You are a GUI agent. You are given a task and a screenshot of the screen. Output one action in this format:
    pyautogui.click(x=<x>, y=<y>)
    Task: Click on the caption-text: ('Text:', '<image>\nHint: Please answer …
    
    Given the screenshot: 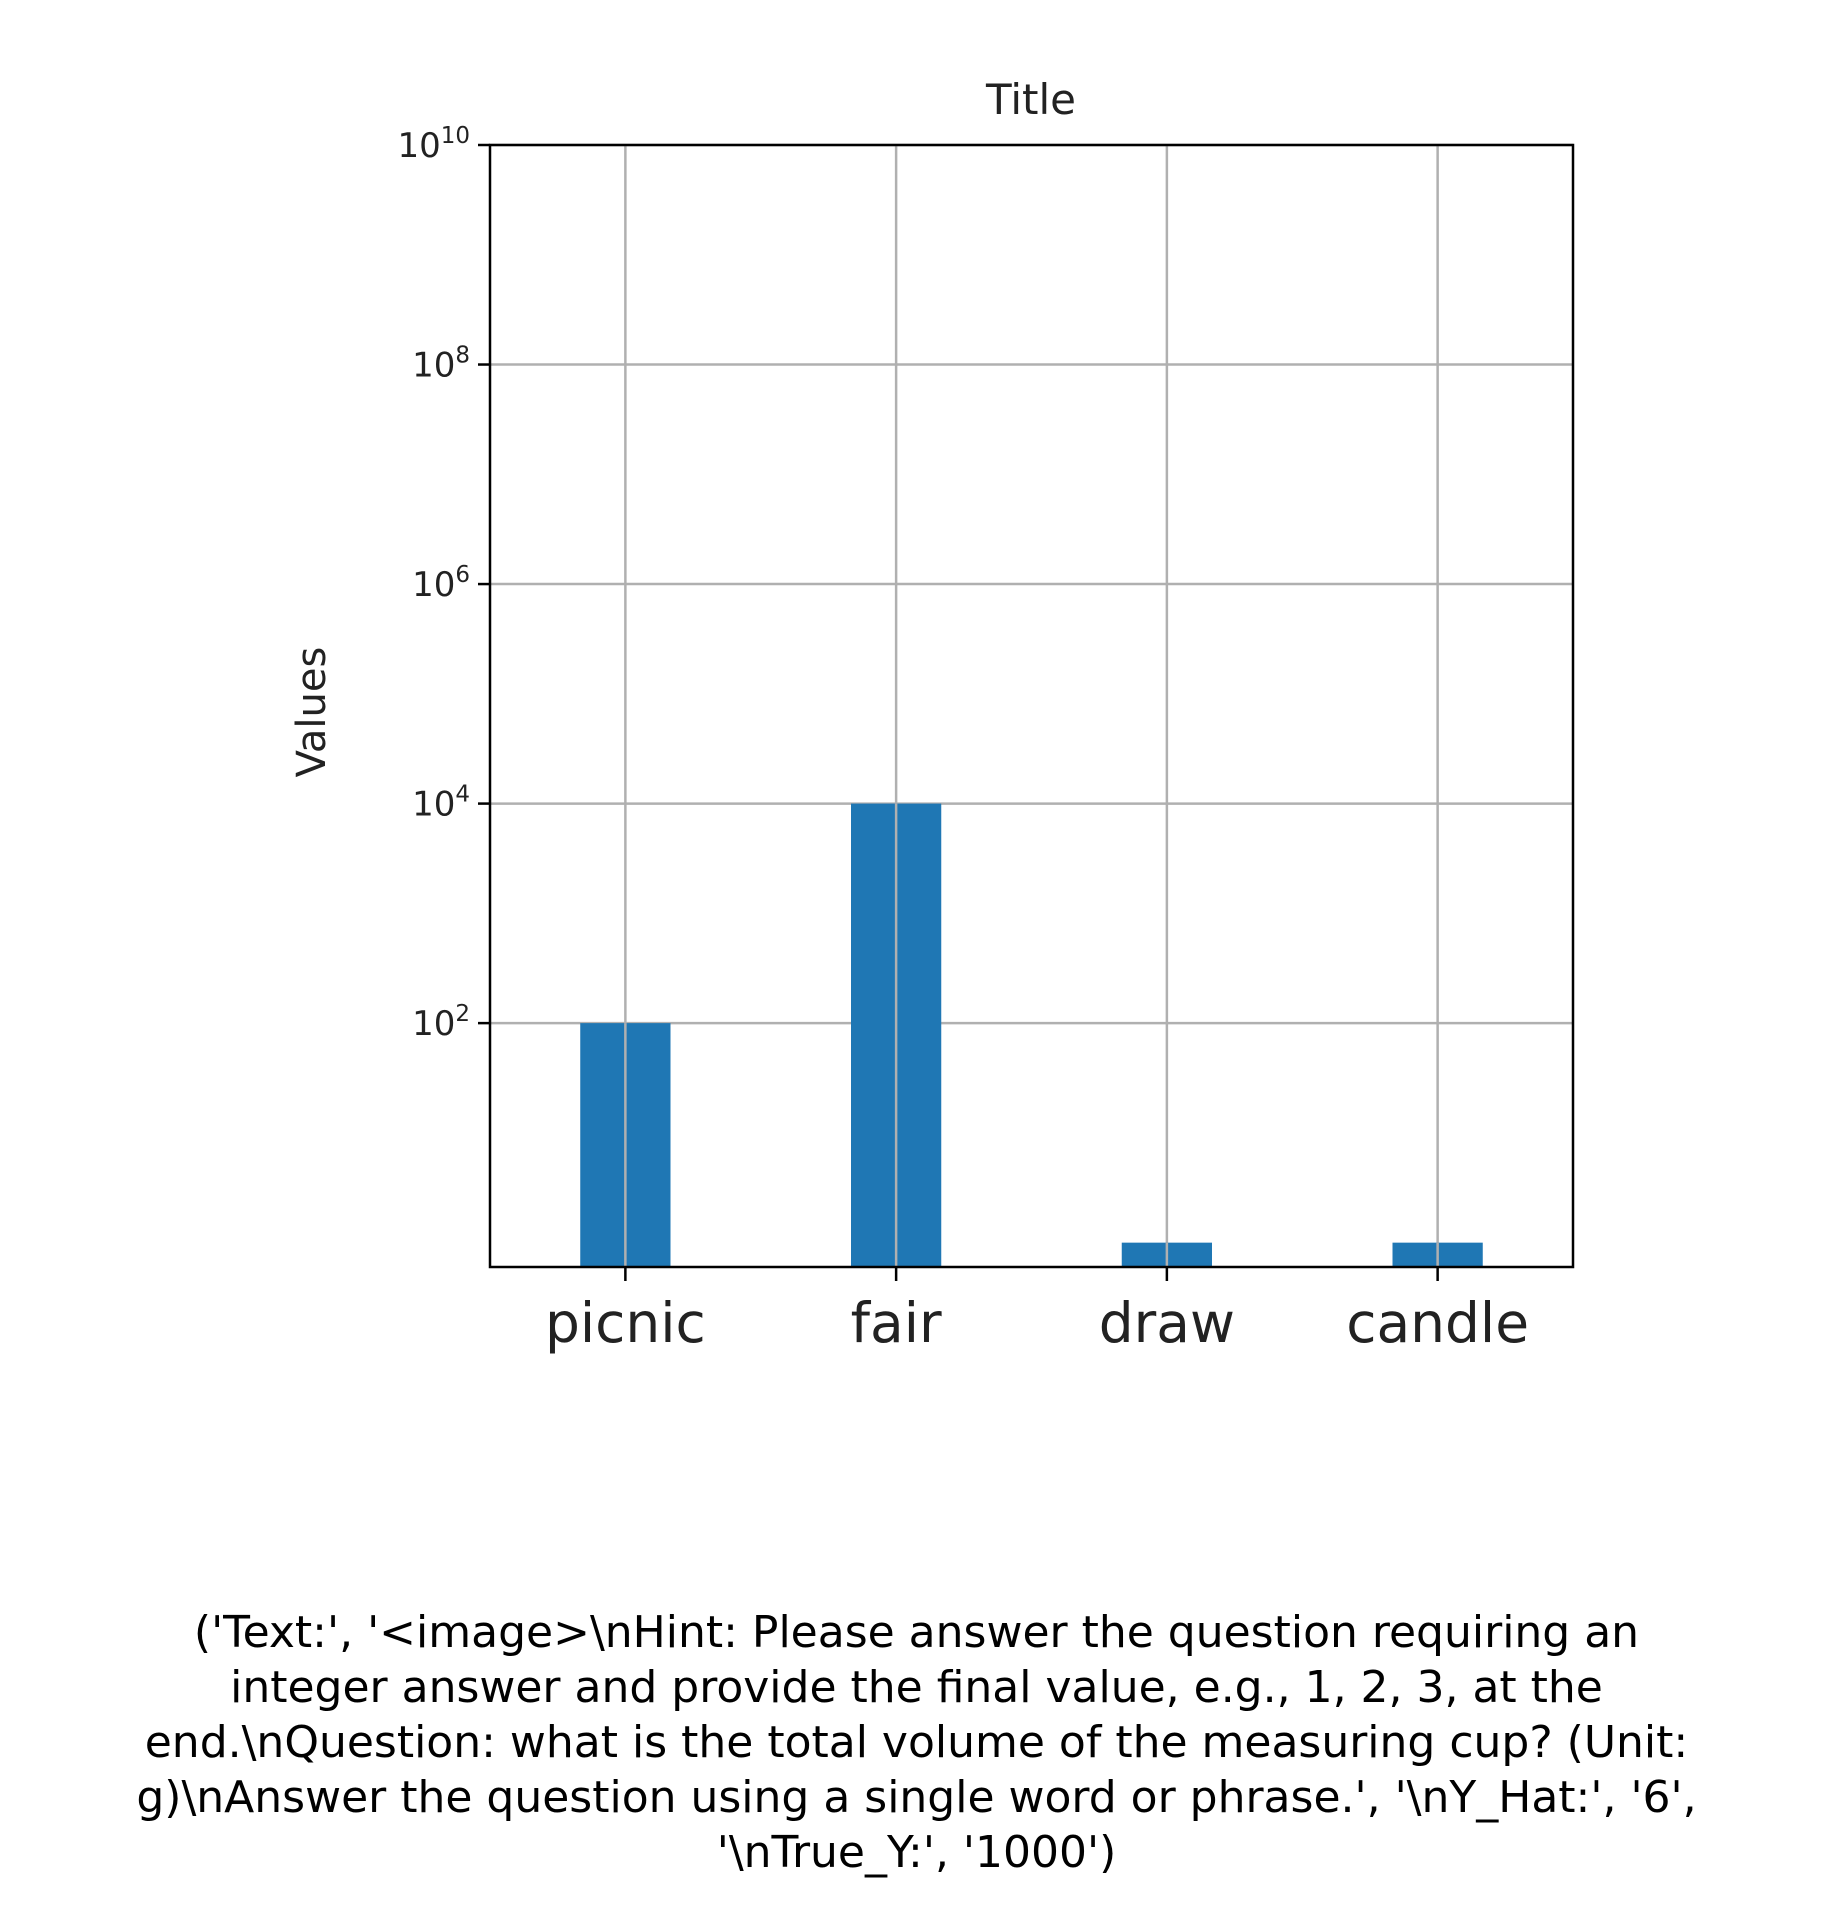 What is the action you would take?
    pyautogui.click(x=916, y=1742)
    